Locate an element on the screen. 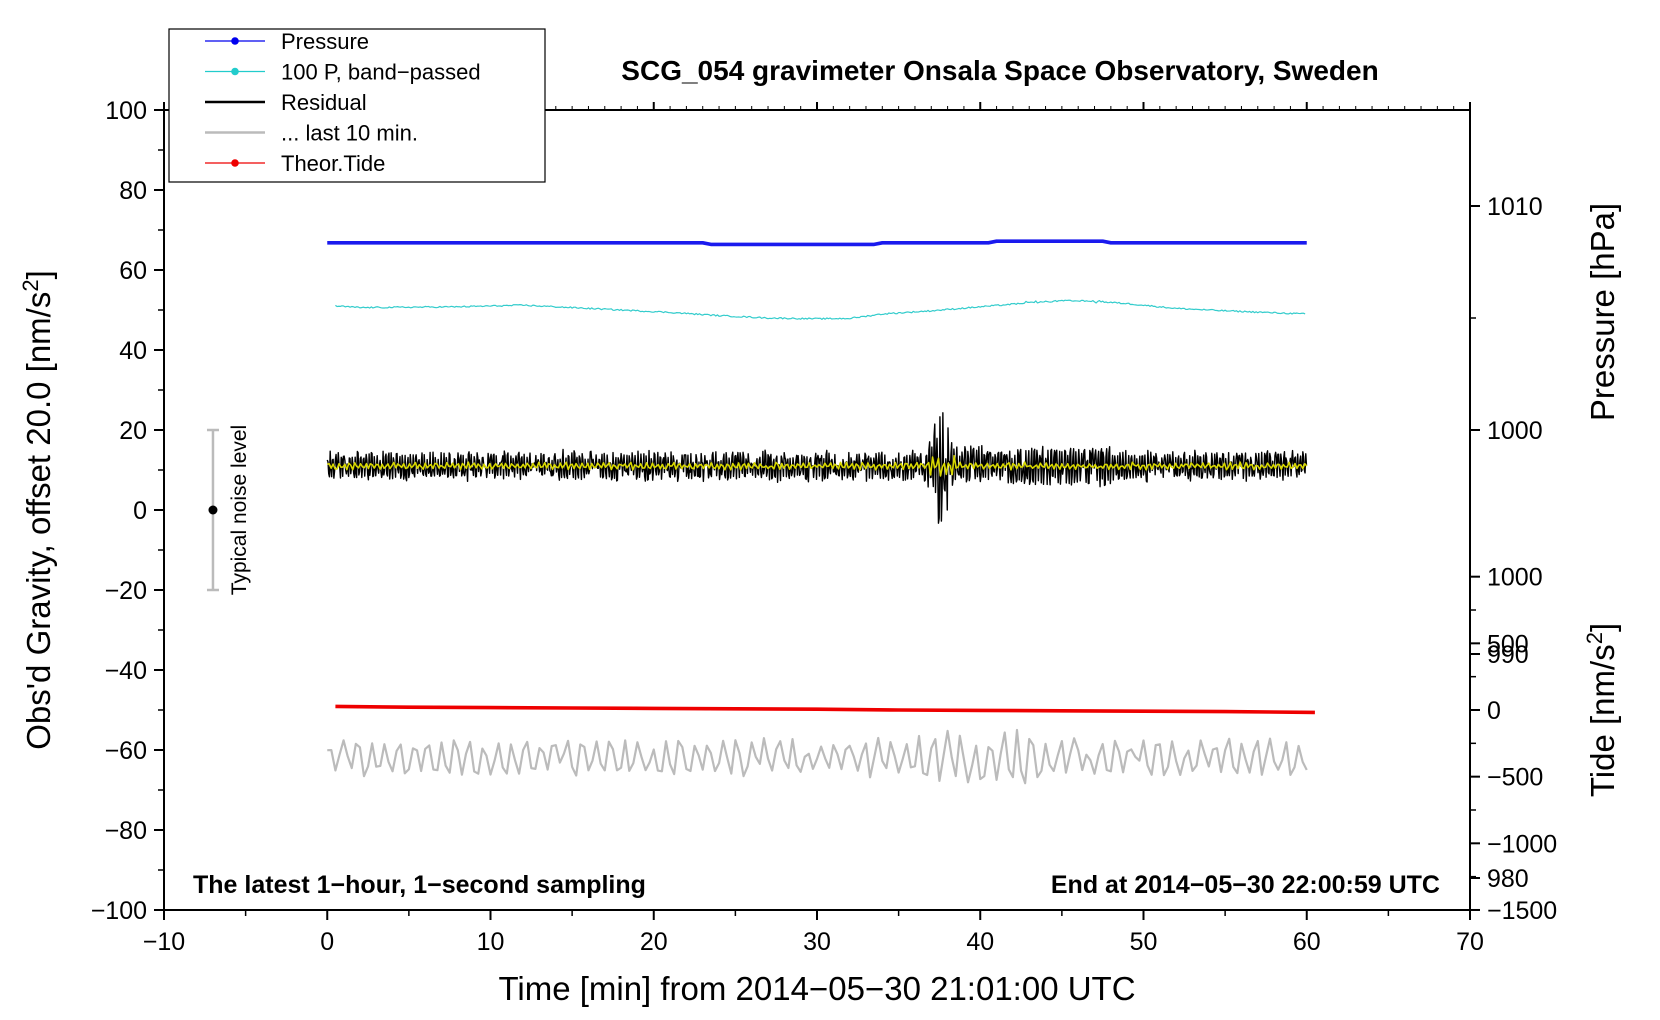 The image size is (1660, 1020). legend-item: Theor.Tide is located at coordinates (295, 163).